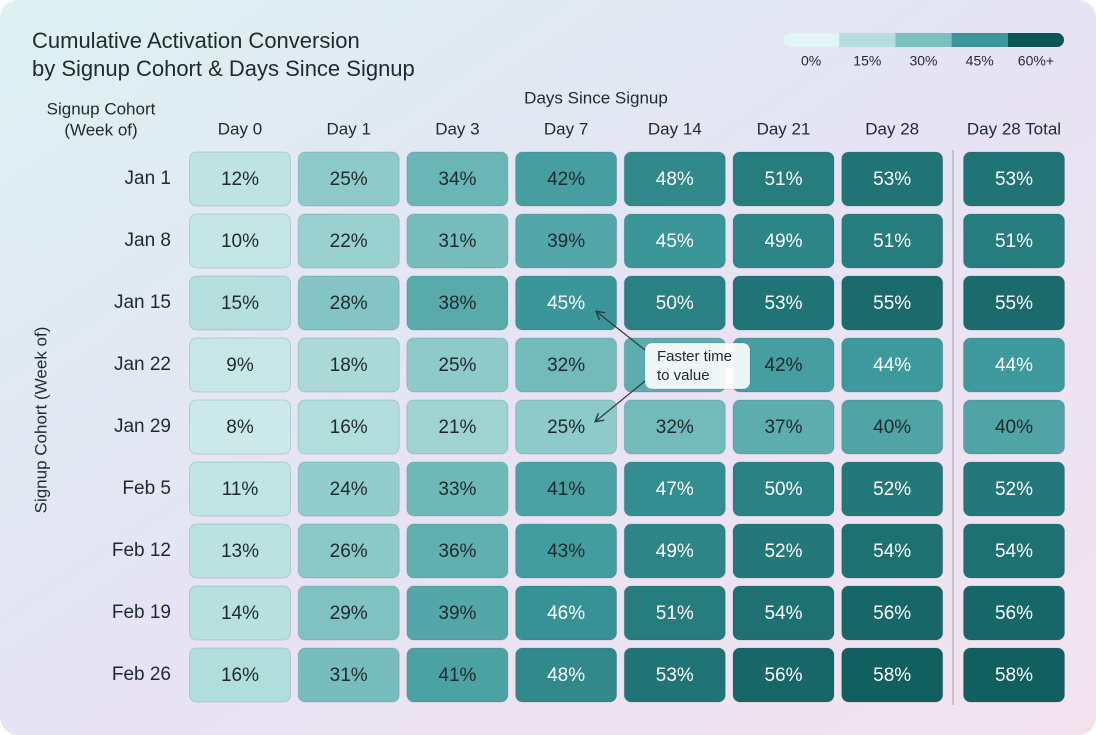 This screenshot has width=1096, height=735. I want to click on row-label: Feb 5, so click(146, 488).